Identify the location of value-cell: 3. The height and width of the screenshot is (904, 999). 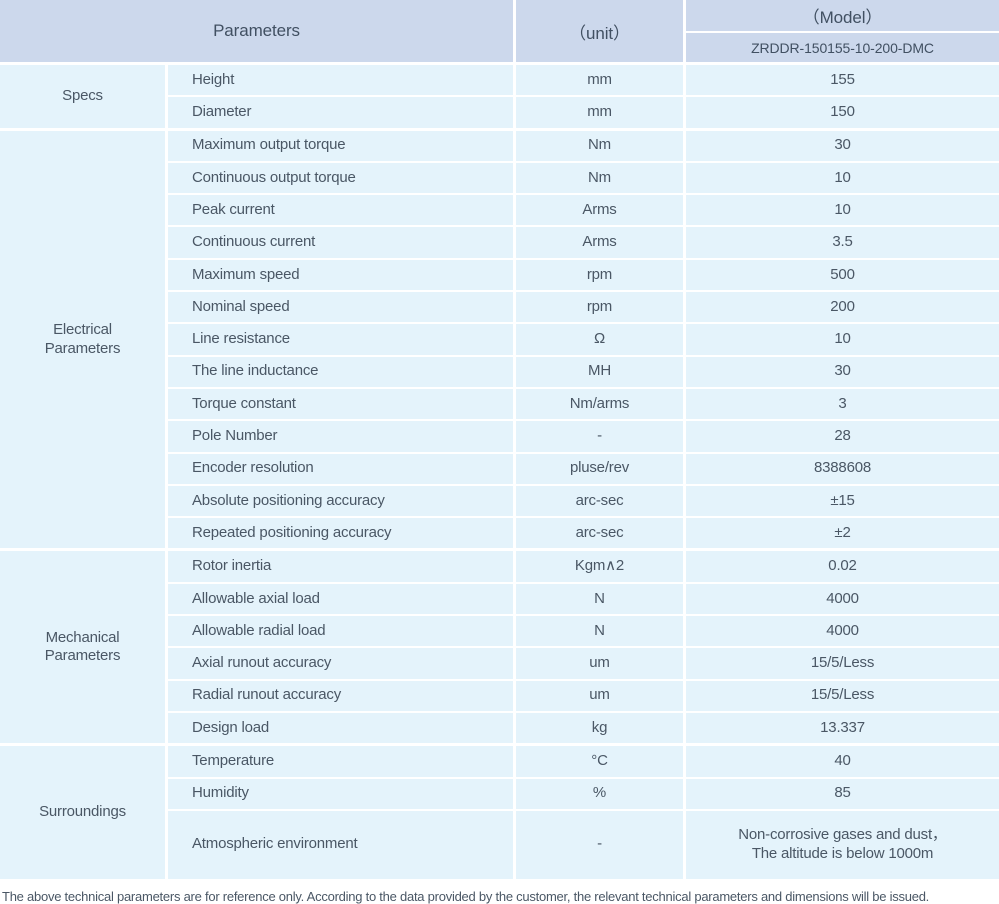
(842, 404).